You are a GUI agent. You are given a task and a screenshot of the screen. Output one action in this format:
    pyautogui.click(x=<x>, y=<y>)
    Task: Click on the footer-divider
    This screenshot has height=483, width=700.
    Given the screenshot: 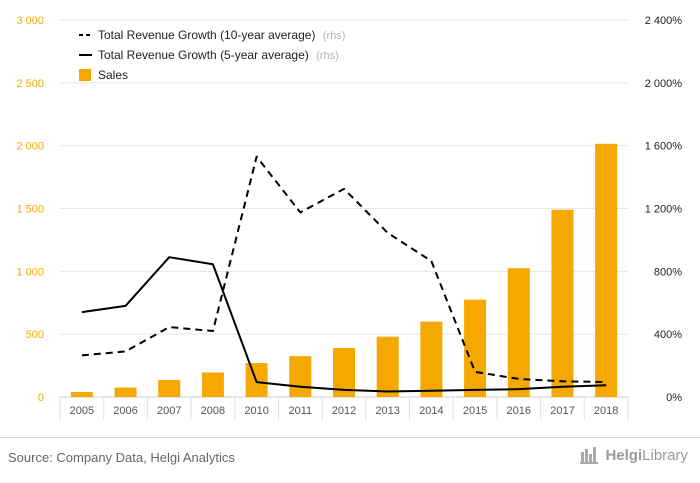 What is the action you would take?
    pyautogui.click(x=350, y=437)
    